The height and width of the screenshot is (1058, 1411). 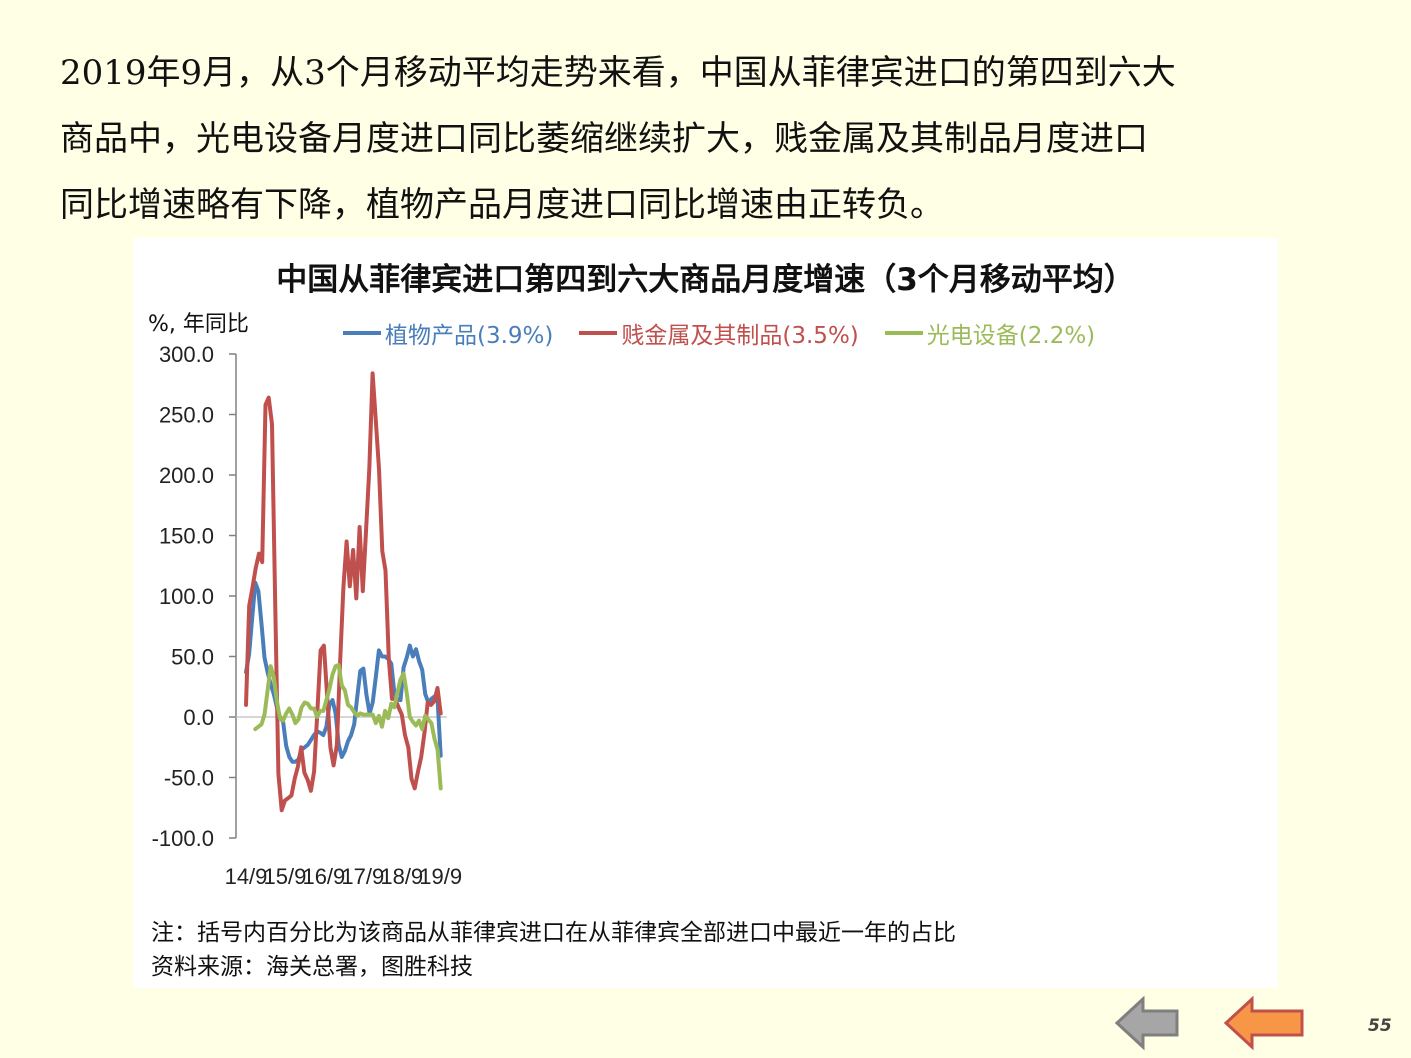 I want to click on y-tick-label: 0.0, so click(x=198, y=717).